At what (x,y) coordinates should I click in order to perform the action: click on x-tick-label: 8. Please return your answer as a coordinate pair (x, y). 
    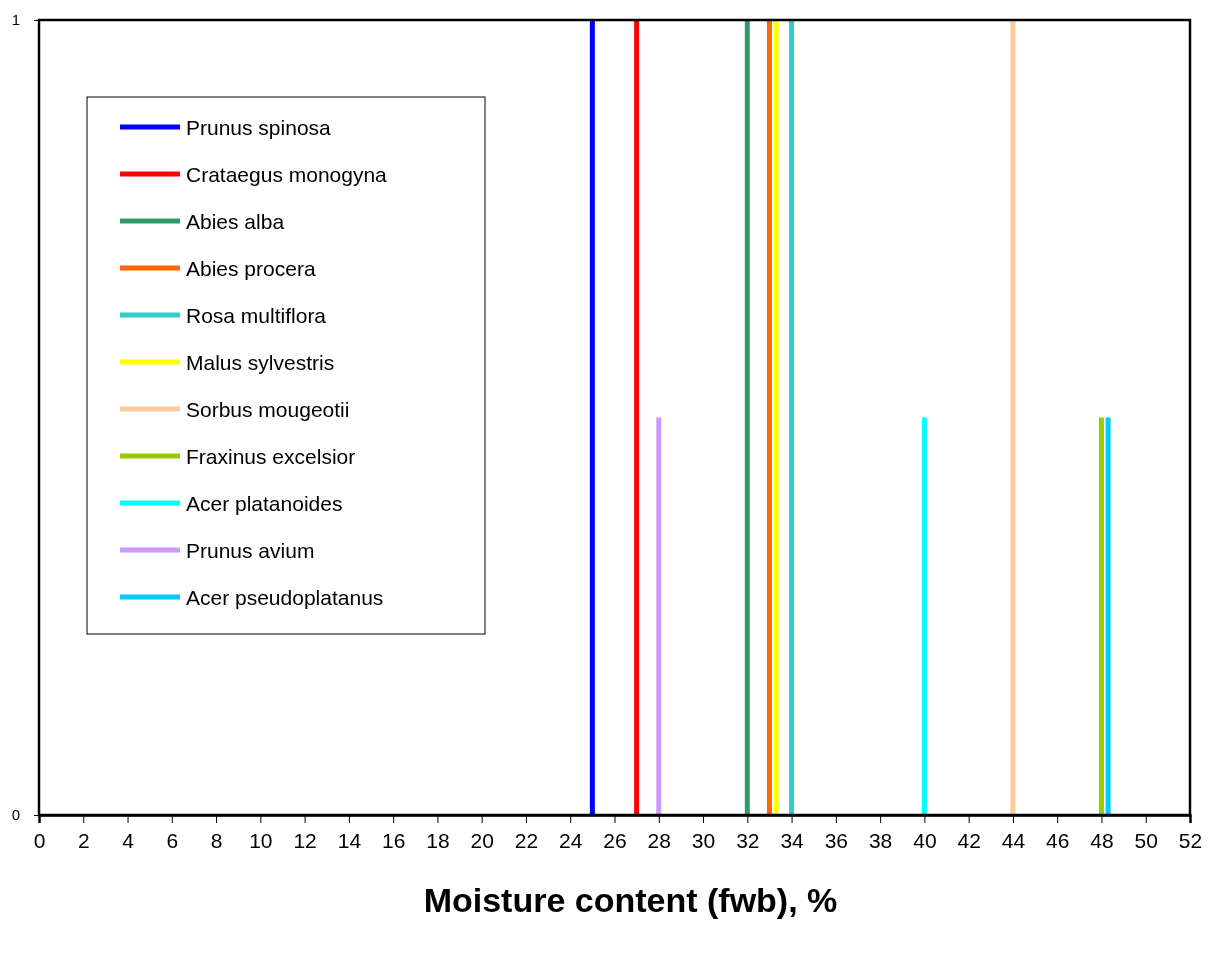
    Looking at the image, I should click on (216, 840).